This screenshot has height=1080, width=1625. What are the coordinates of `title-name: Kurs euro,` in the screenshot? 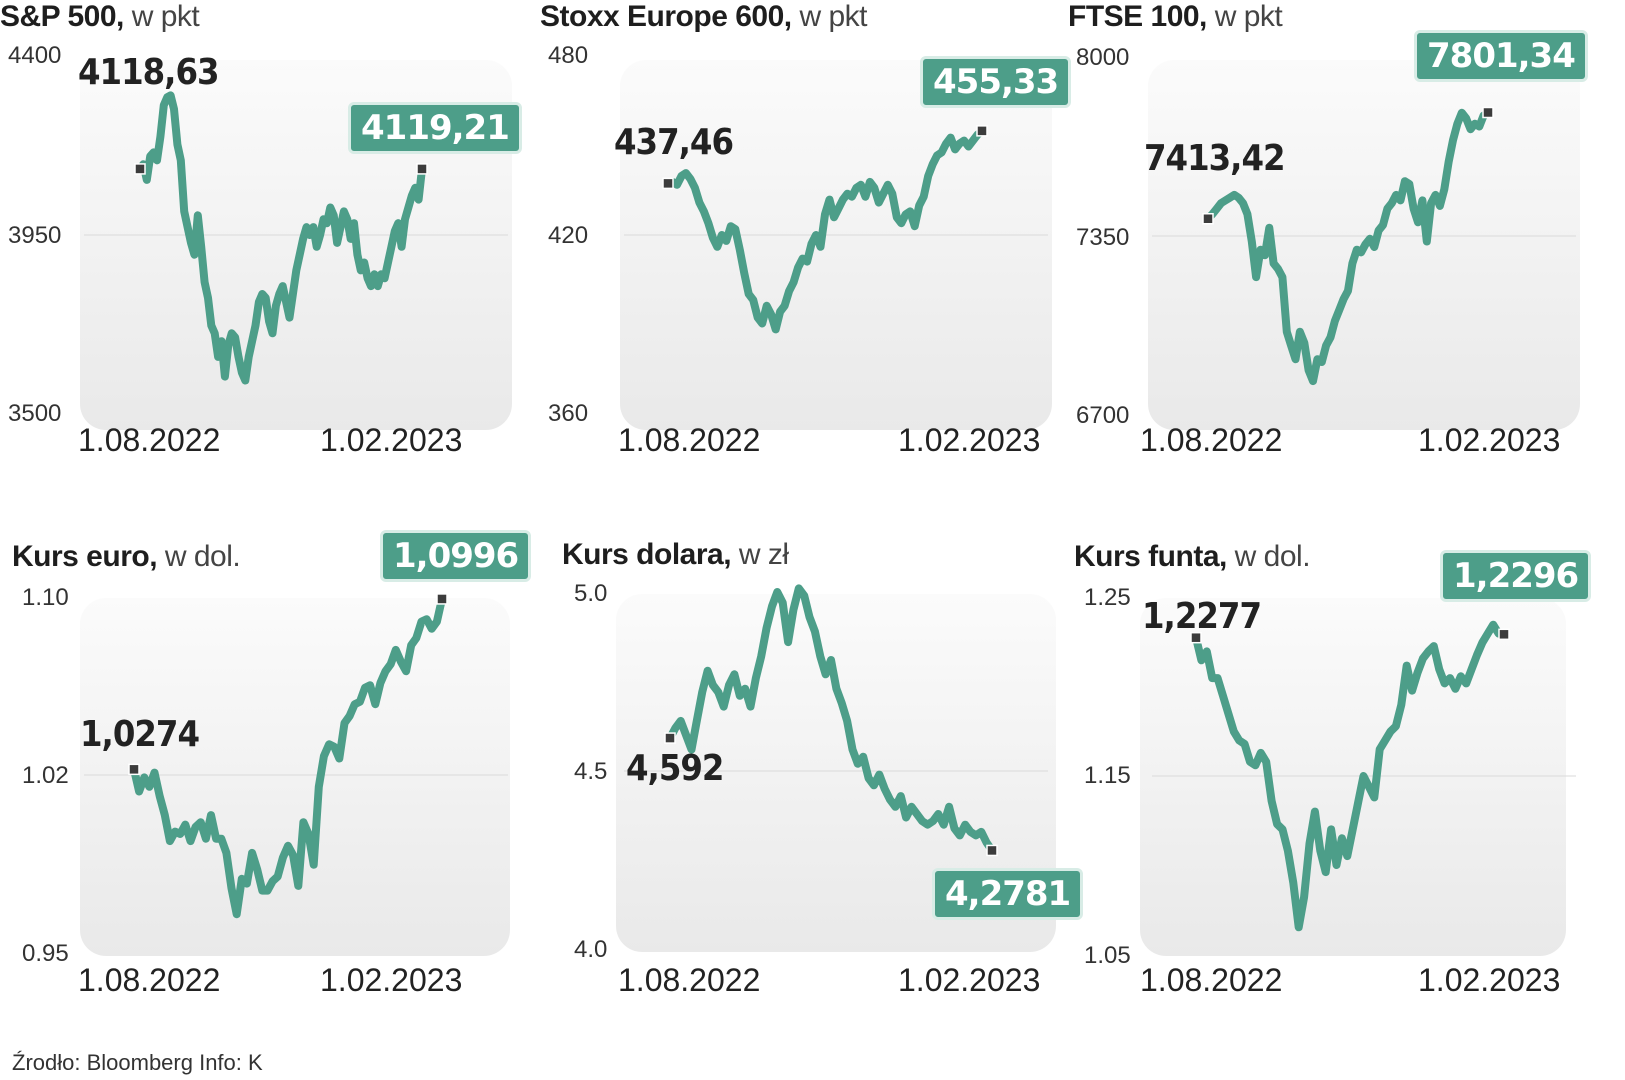 It's located at (85, 556).